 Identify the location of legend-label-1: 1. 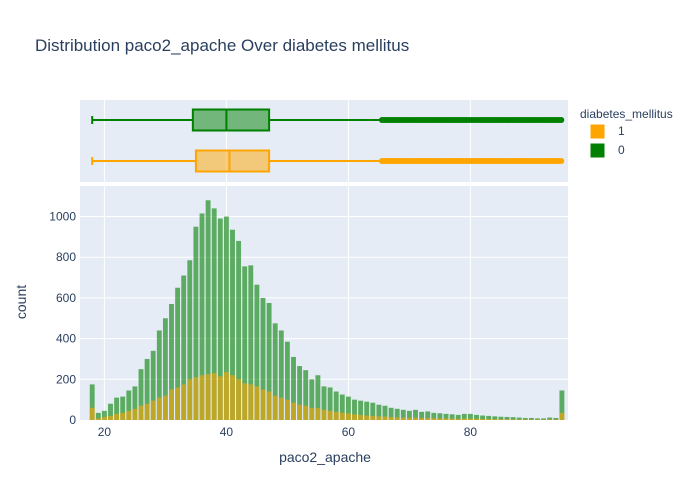
(621, 131).